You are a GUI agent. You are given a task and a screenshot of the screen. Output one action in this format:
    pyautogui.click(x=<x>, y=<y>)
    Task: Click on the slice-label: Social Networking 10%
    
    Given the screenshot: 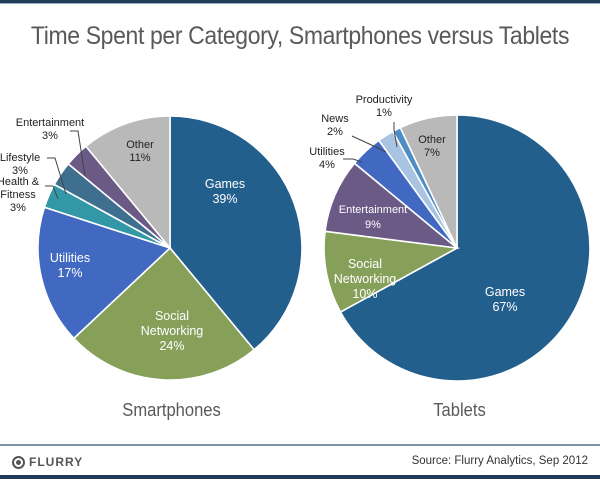 What is the action you would take?
    pyautogui.click(x=365, y=279)
    